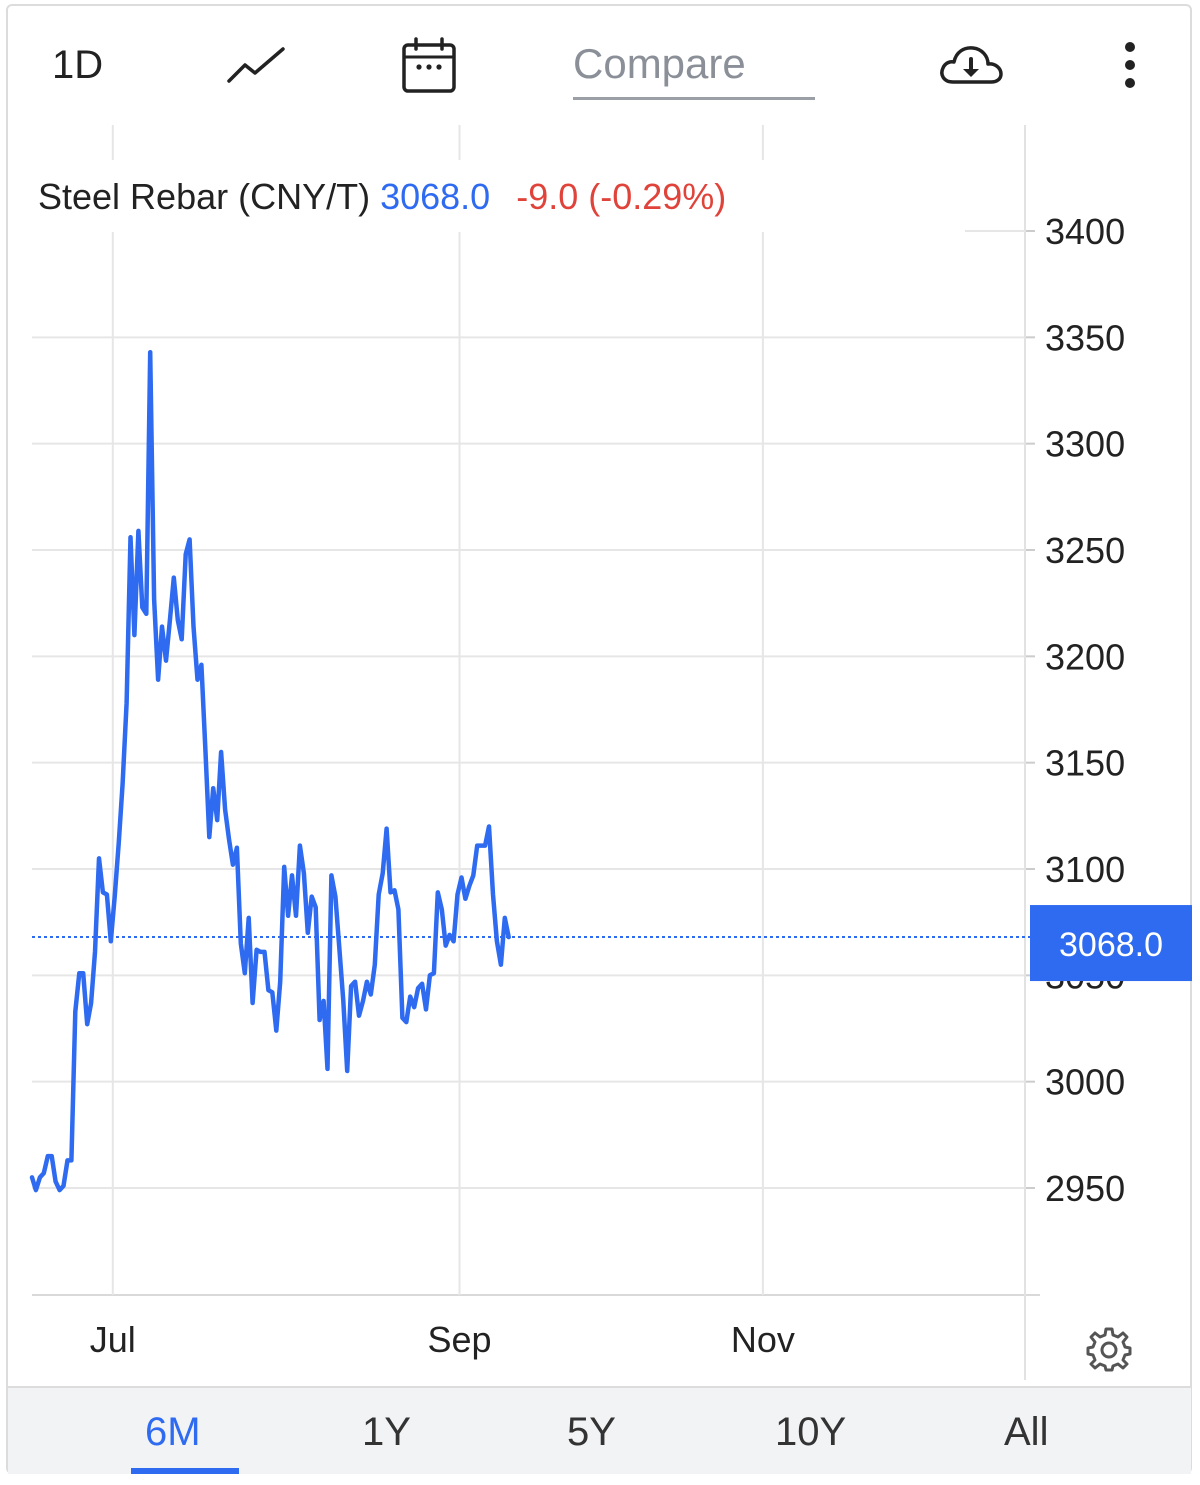 Image resolution: width=1200 pixels, height=1485 pixels. Describe the element at coordinates (1085, 869) in the screenshot. I see `y-tick-label: 3100` at that location.